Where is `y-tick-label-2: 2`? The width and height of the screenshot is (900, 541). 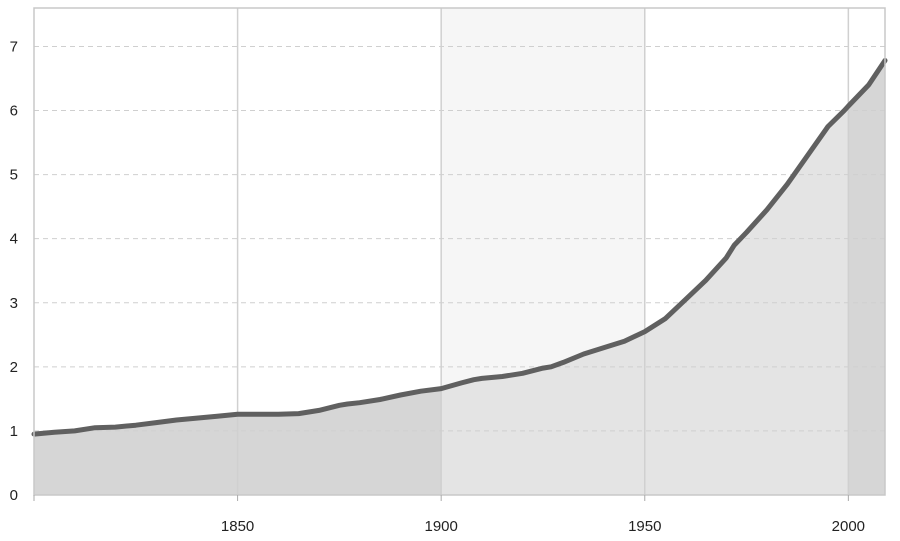
y-tick-label-2: 2 is located at coordinates (14, 367).